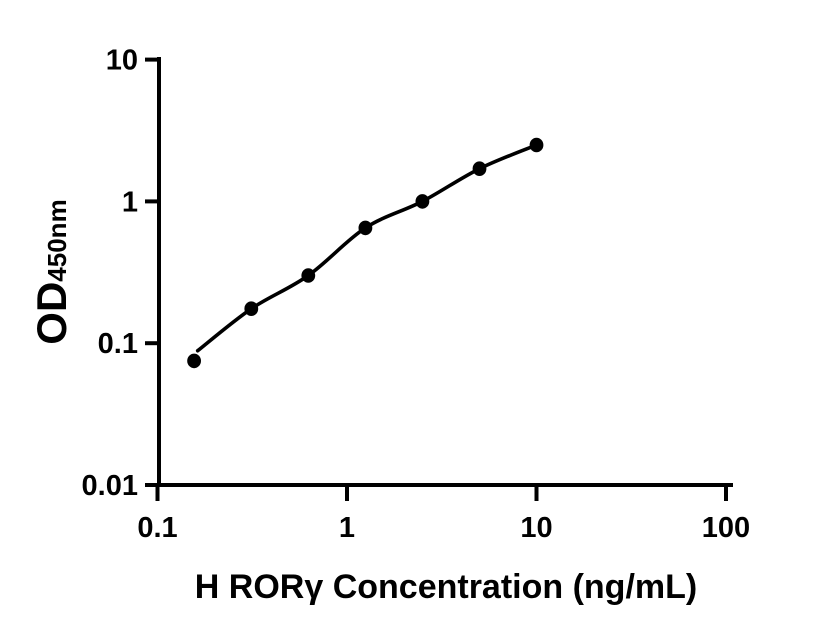 The height and width of the screenshot is (640, 816). Describe the element at coordinates (347, 528) in the screenshot. I see `x-tick-label: 1` at that location.